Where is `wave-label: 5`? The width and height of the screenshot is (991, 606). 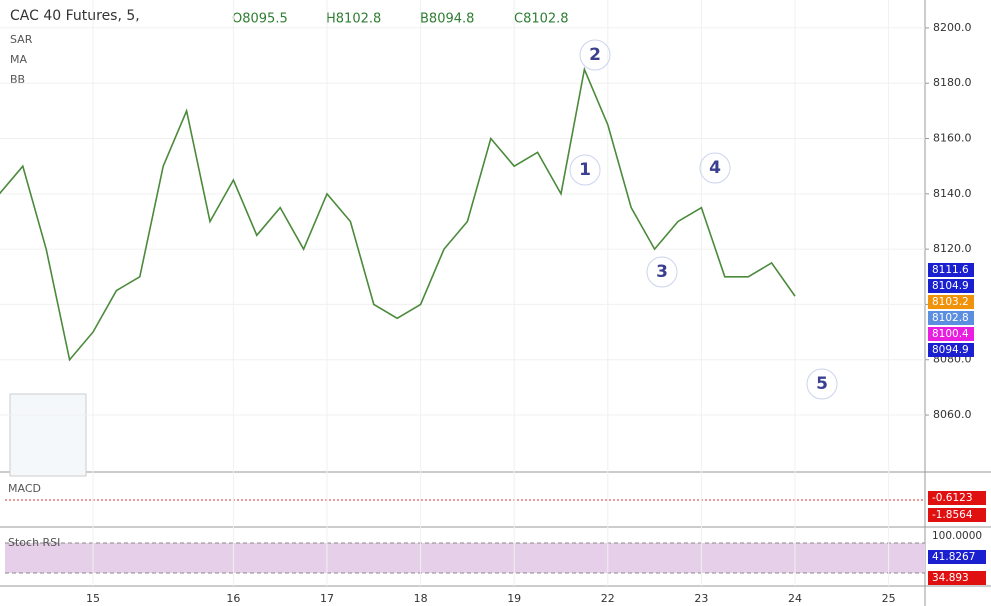
wave-label: 5 is located at coordinates (822, 384).